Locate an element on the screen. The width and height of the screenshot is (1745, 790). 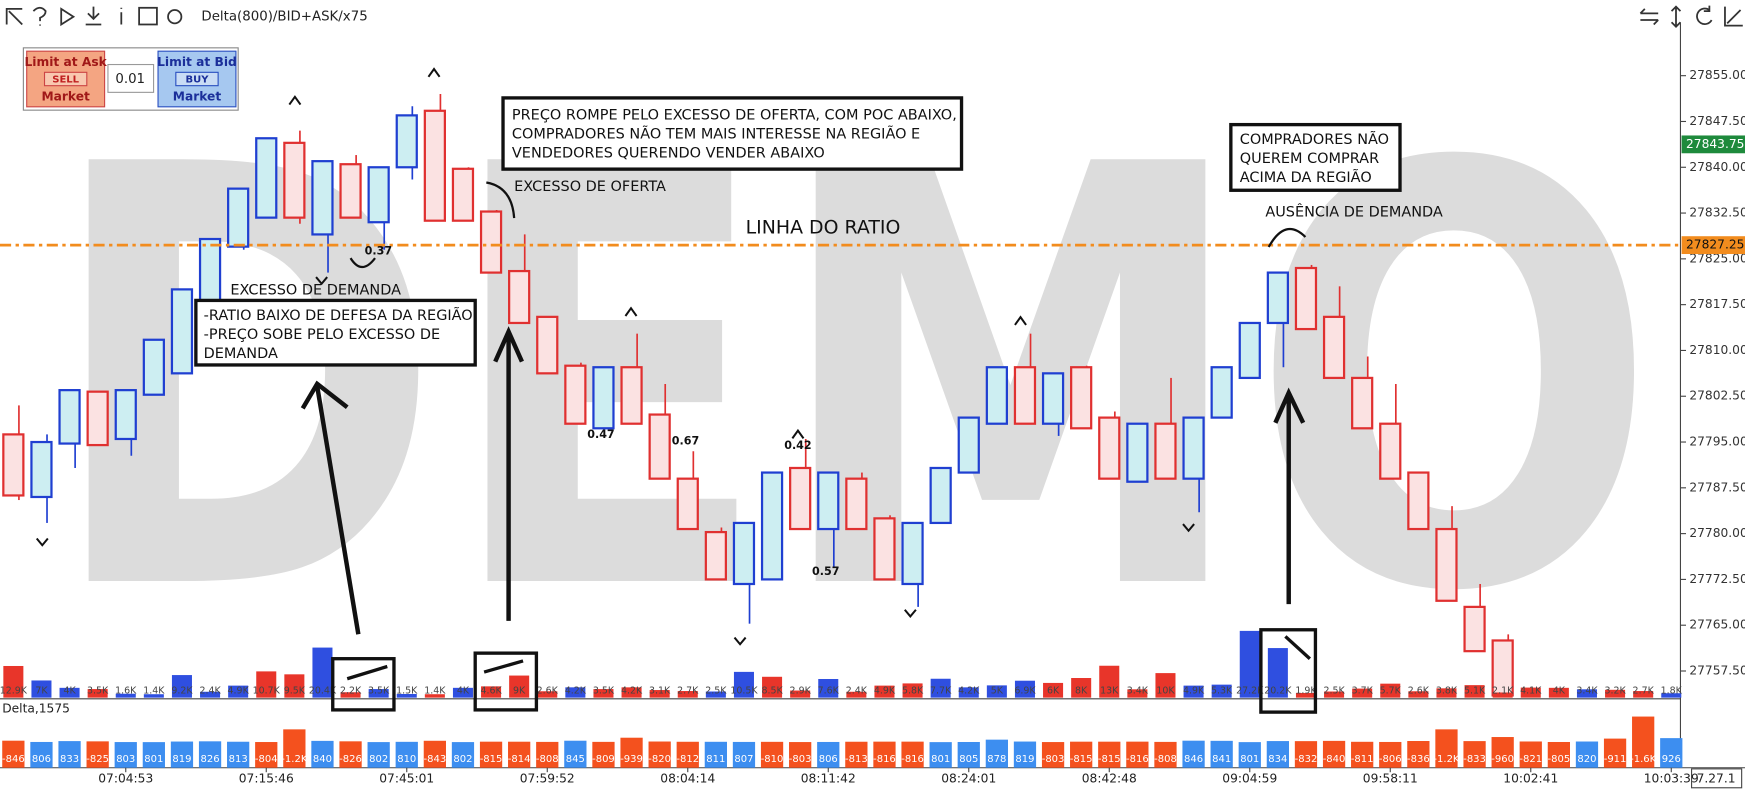
ratio-price-label: 27827.25 is located at coordinates (1715, 245).